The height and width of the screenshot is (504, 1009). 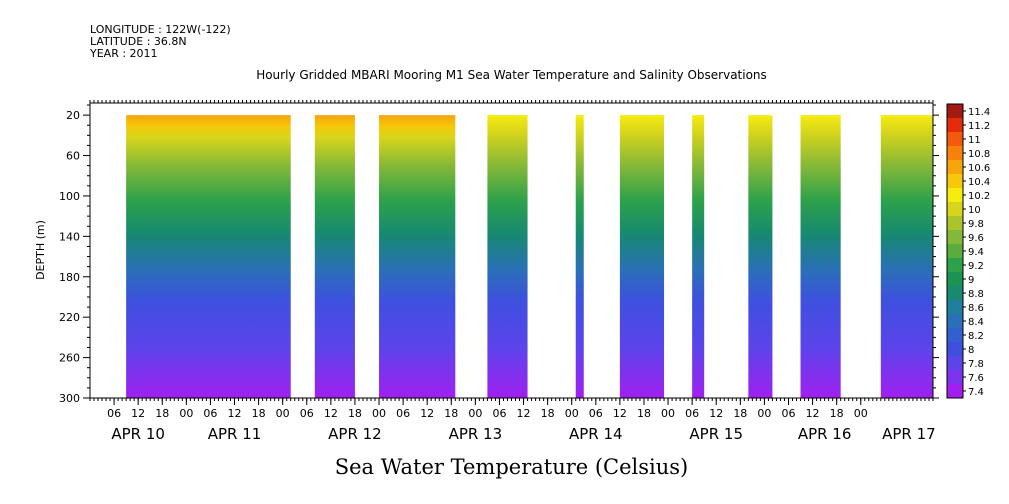 I want to click on x-day-label: APR 11, so click(x=235, y=434).